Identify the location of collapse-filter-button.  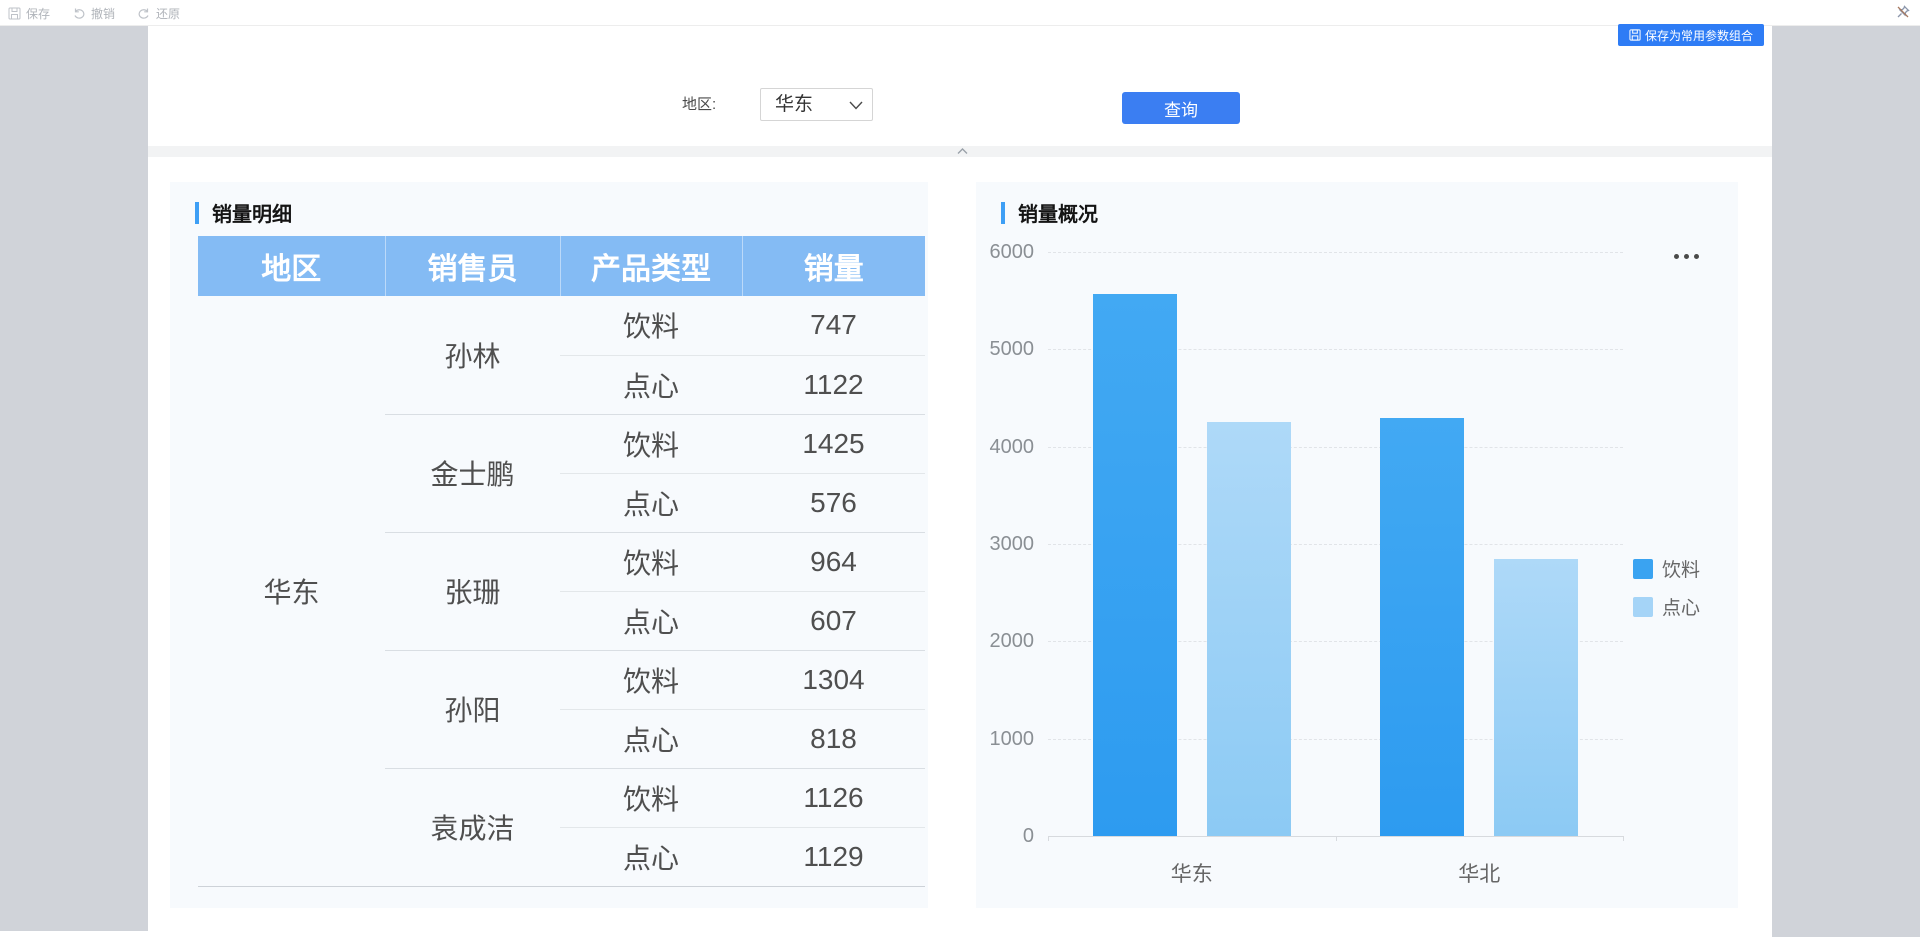
(962, 151).